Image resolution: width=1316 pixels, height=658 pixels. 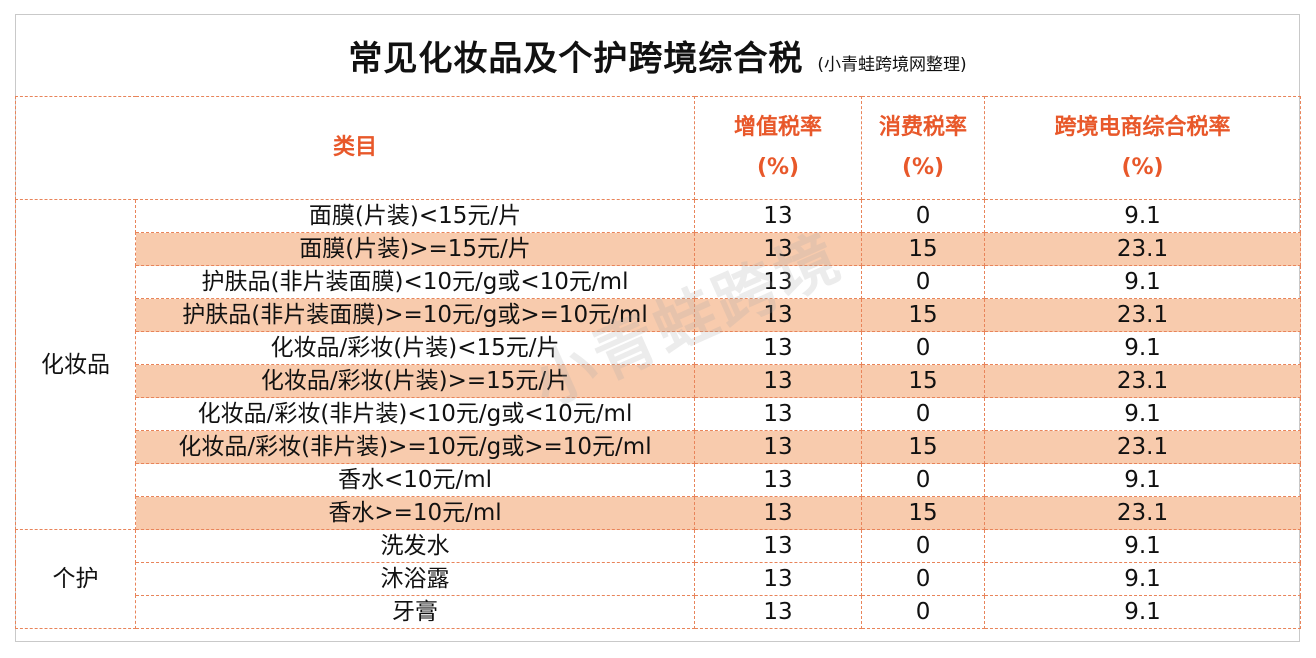 What do you see at coordinates (415, 513) in the screenshot?
I see `item-cell: 香水>=10元/ml` at bounding box center [415, 513].